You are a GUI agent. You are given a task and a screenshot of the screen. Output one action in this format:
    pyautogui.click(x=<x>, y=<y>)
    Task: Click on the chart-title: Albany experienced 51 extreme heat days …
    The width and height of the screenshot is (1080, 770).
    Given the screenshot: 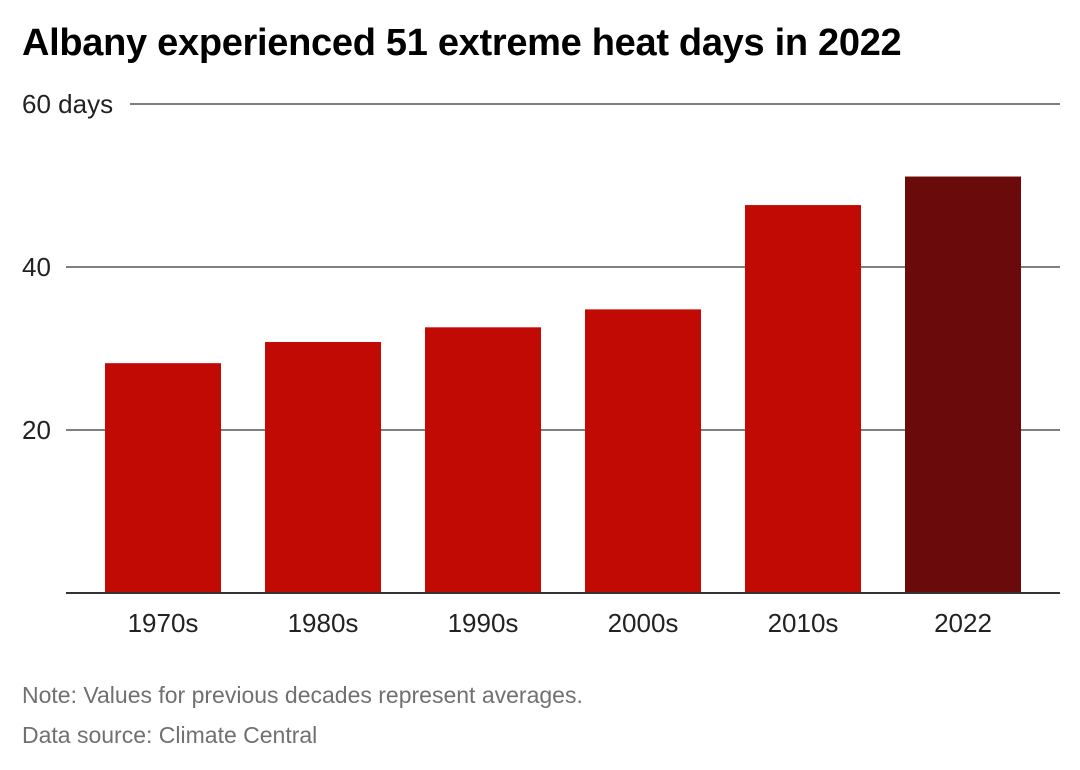 What is the action you would take?
    pyautogui.click(x=462, y=43)
    